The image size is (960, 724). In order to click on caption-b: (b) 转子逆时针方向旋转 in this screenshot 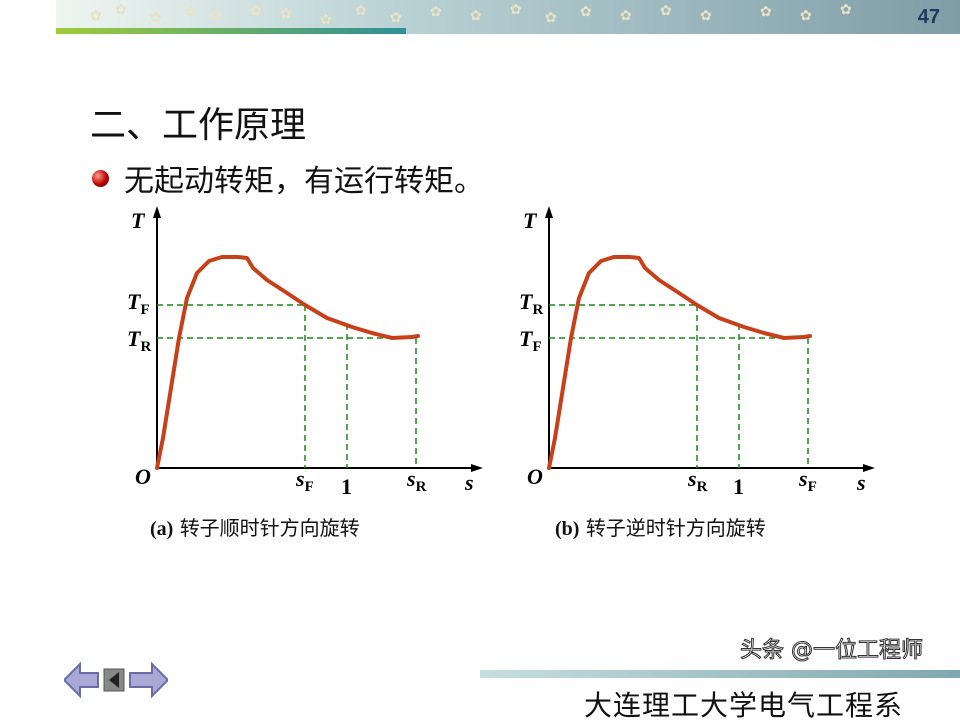, I will do `click(660, 526)`.